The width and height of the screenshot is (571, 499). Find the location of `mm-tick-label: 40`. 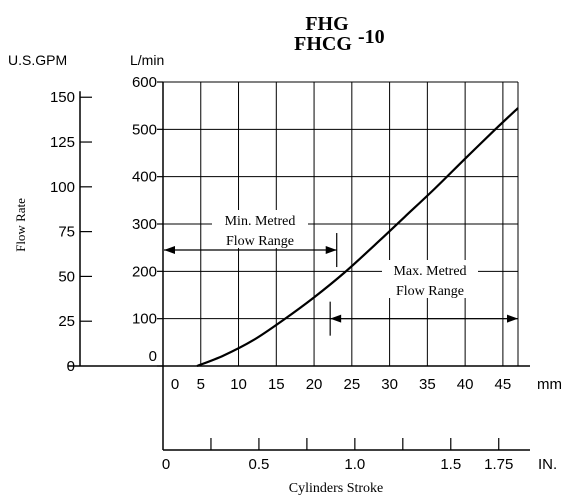

mm-tick-label: 40 is located at coordinates (465, 384).